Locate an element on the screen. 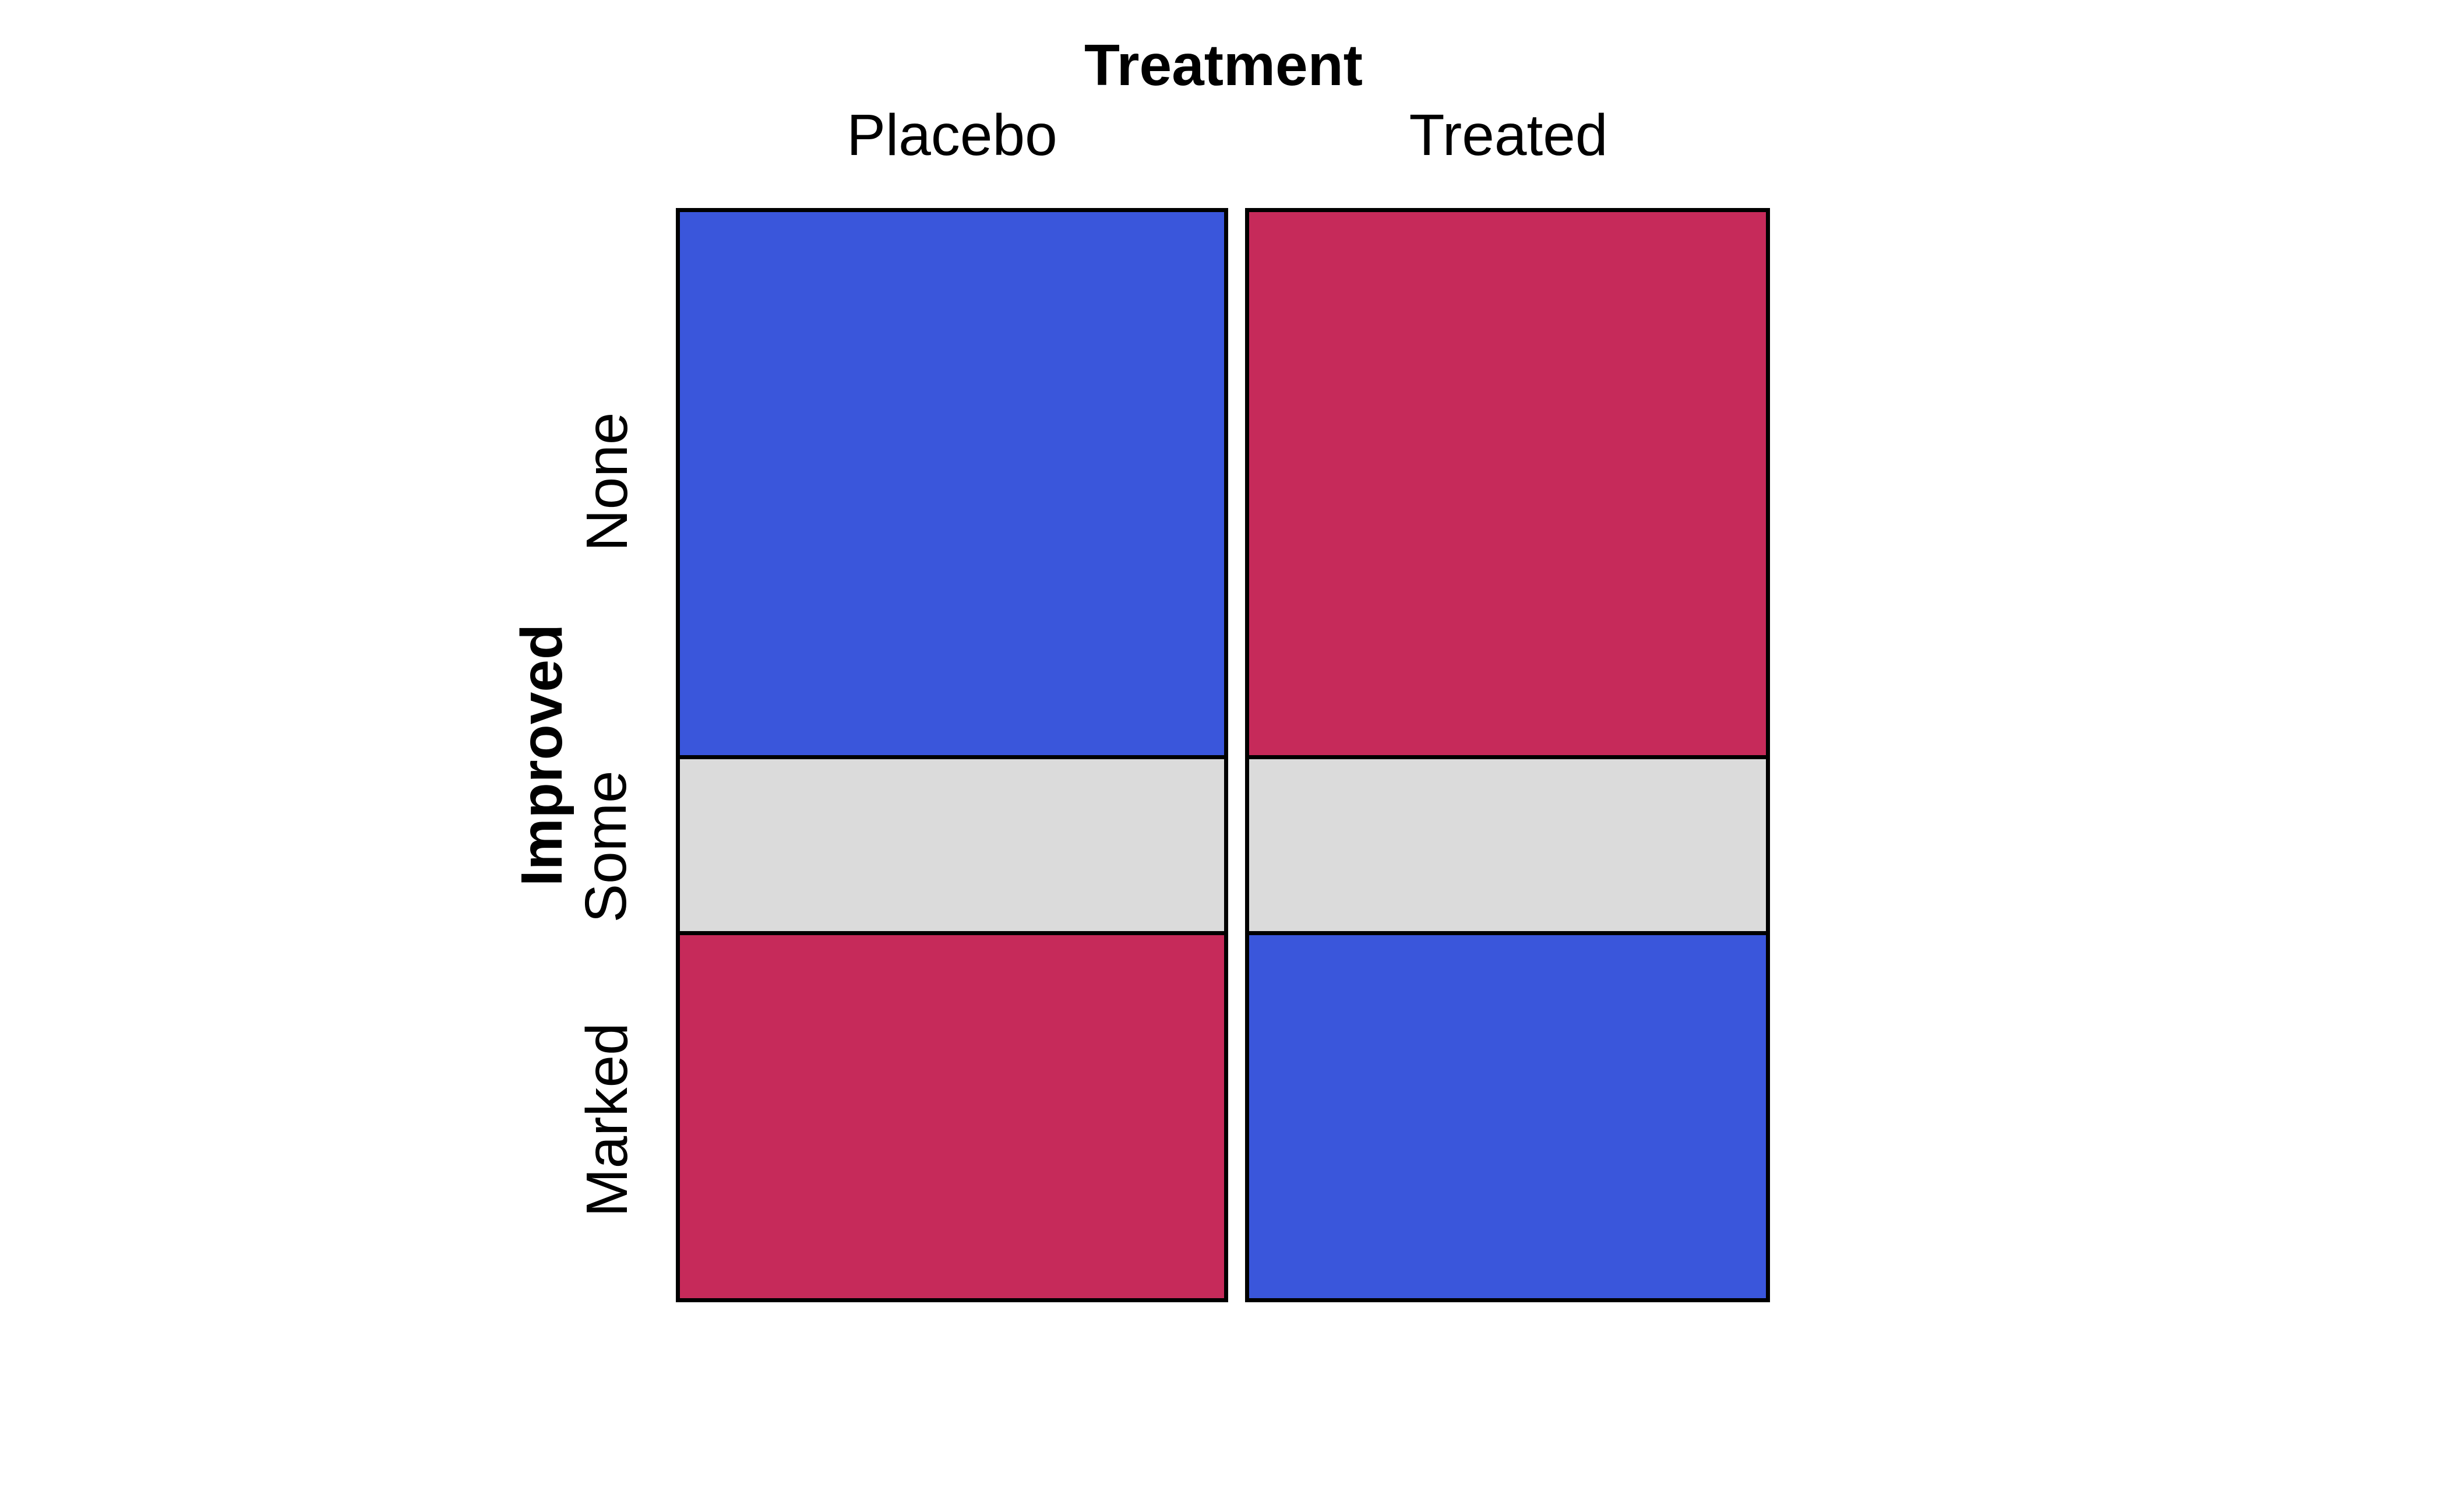 The height and width of the screenshot is (1512, 2447). tile-treated-none is located at coordinates (1508, 483).